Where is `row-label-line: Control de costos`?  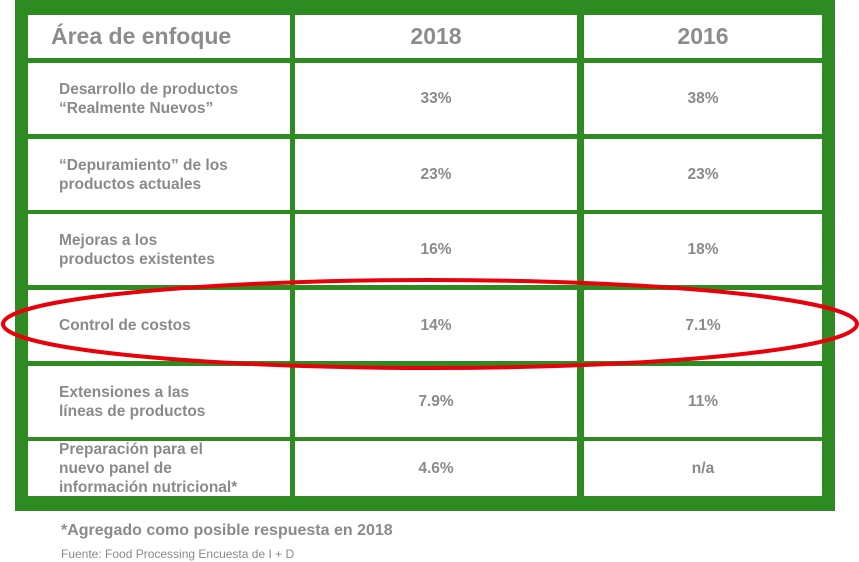 row-label-line: Control de costos is located at coordinates (125, 325).